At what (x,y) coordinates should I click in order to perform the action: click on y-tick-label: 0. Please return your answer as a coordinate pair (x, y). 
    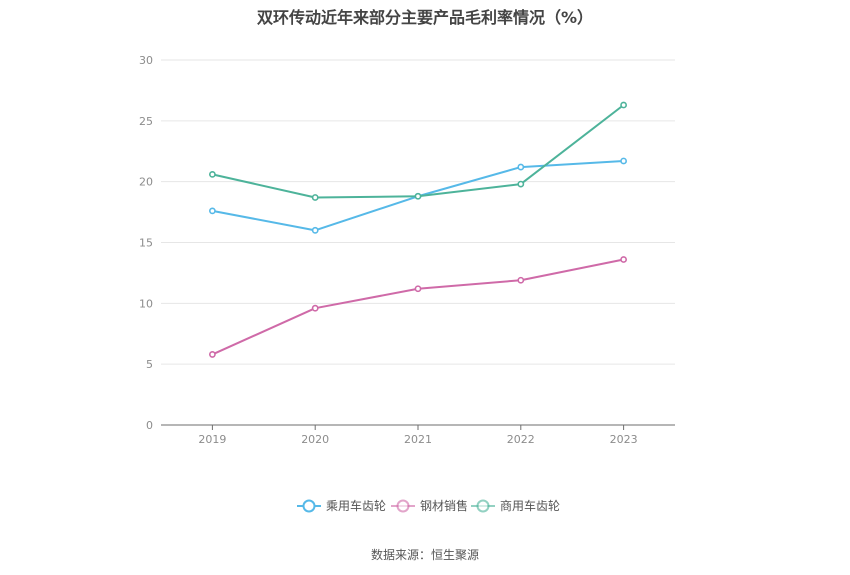
    Looking at the image, I should click on (149, 425).